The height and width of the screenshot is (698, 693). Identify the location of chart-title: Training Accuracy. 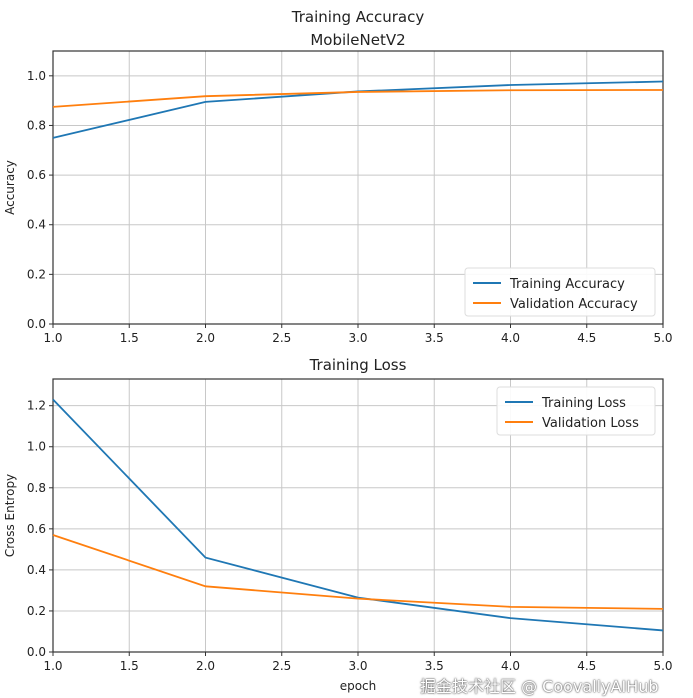
(358, 17).